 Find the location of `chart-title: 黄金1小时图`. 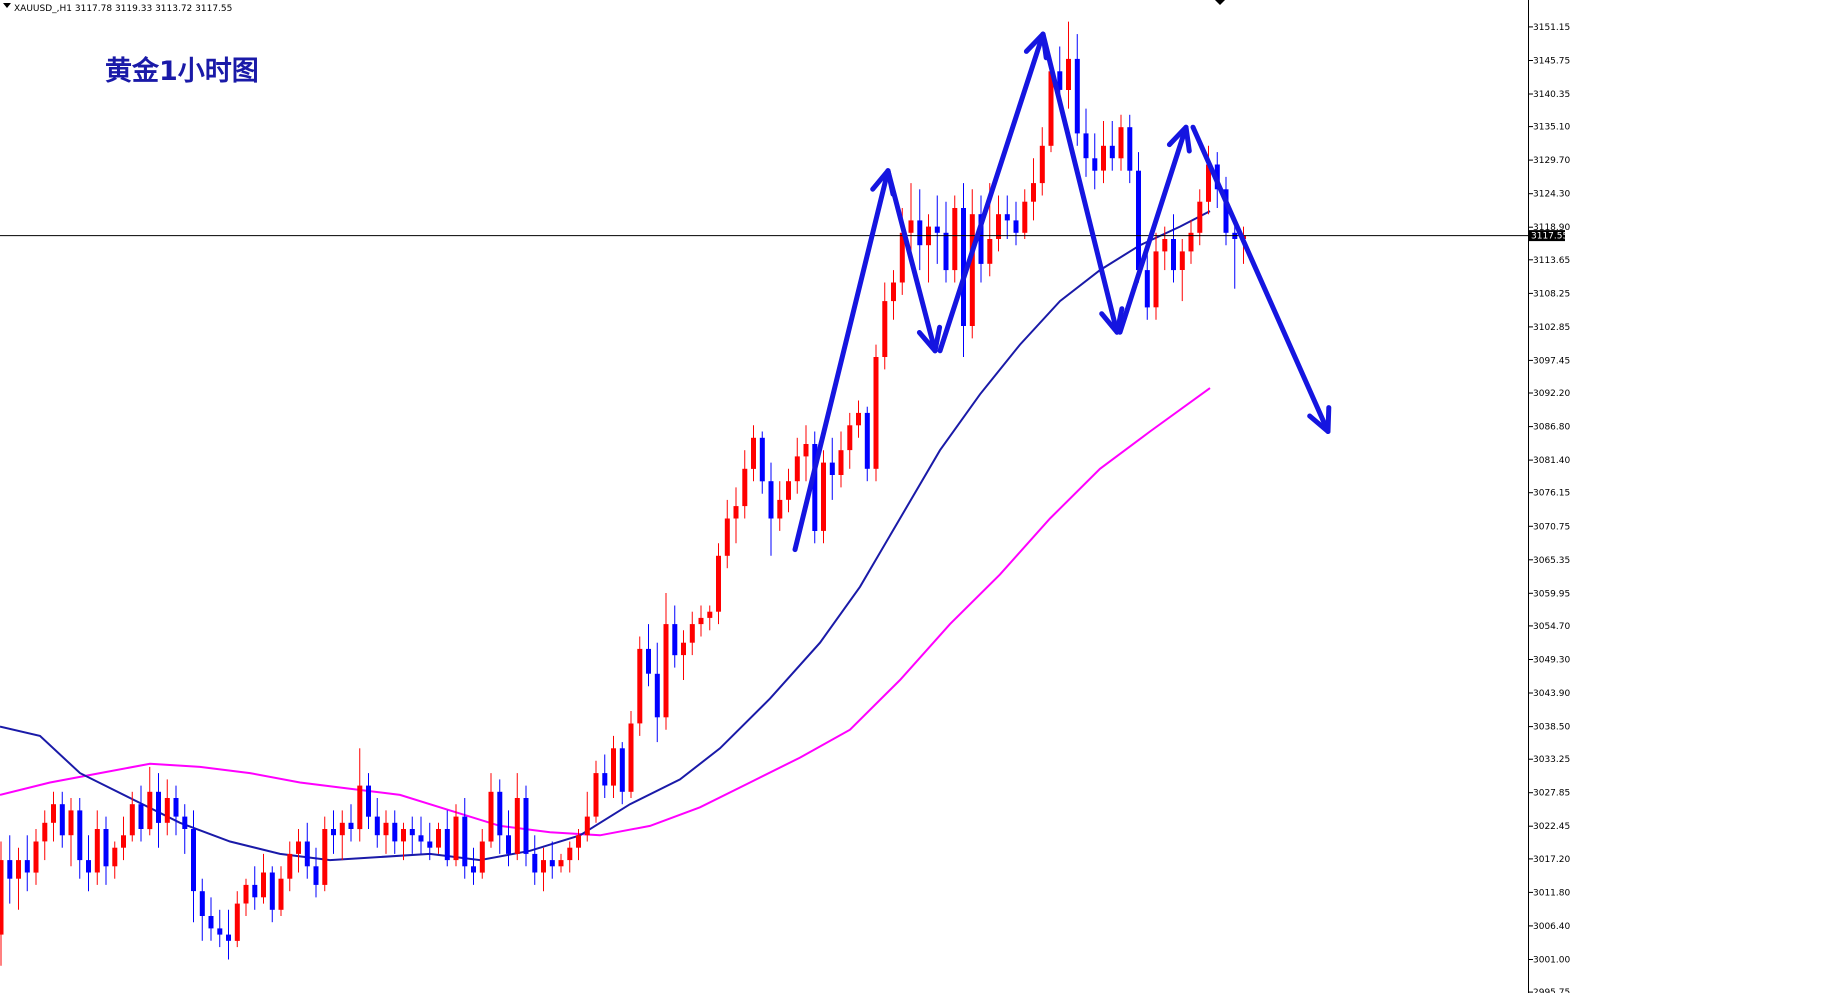

chart-title: 黄金1小时图 is located at coordinates (182, 71).